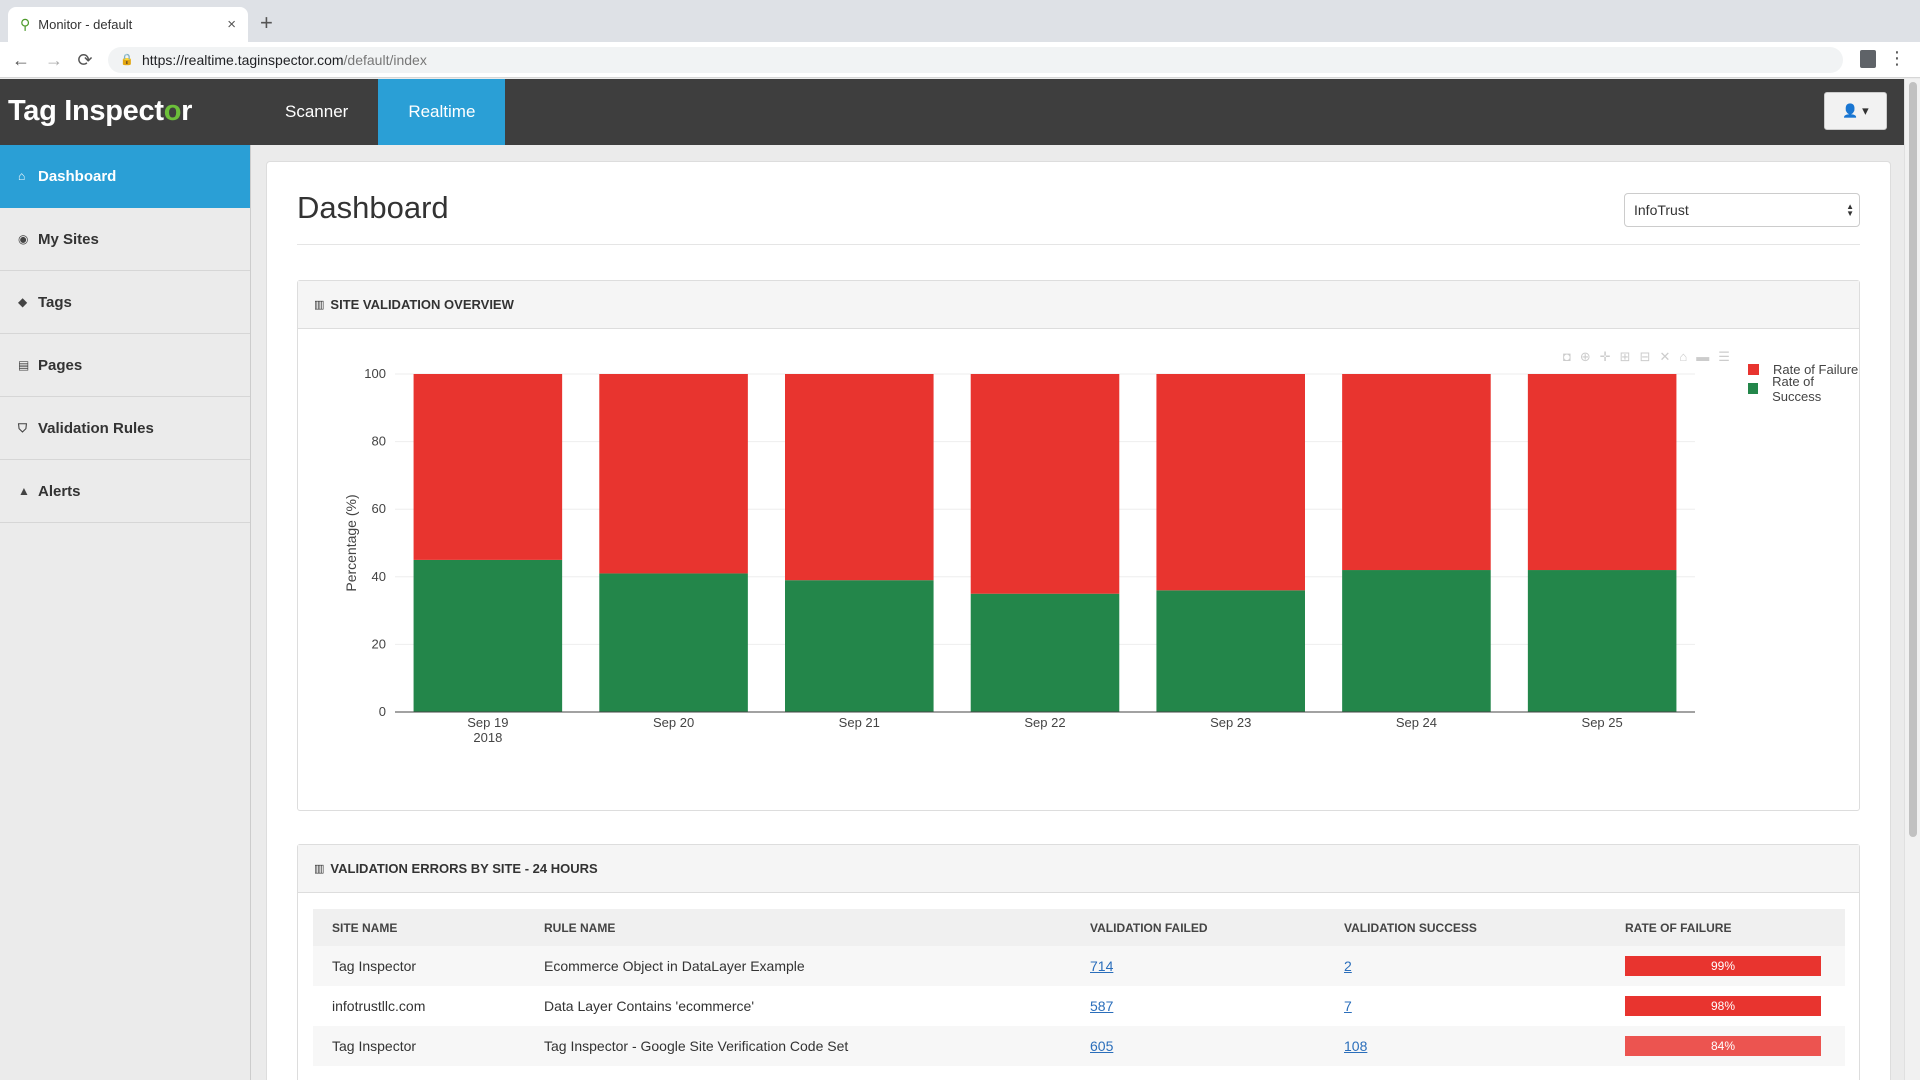  Describe the element at coordinates (1102, 1046) in the screenshot. I see `failed-count-link: 605` at that location.